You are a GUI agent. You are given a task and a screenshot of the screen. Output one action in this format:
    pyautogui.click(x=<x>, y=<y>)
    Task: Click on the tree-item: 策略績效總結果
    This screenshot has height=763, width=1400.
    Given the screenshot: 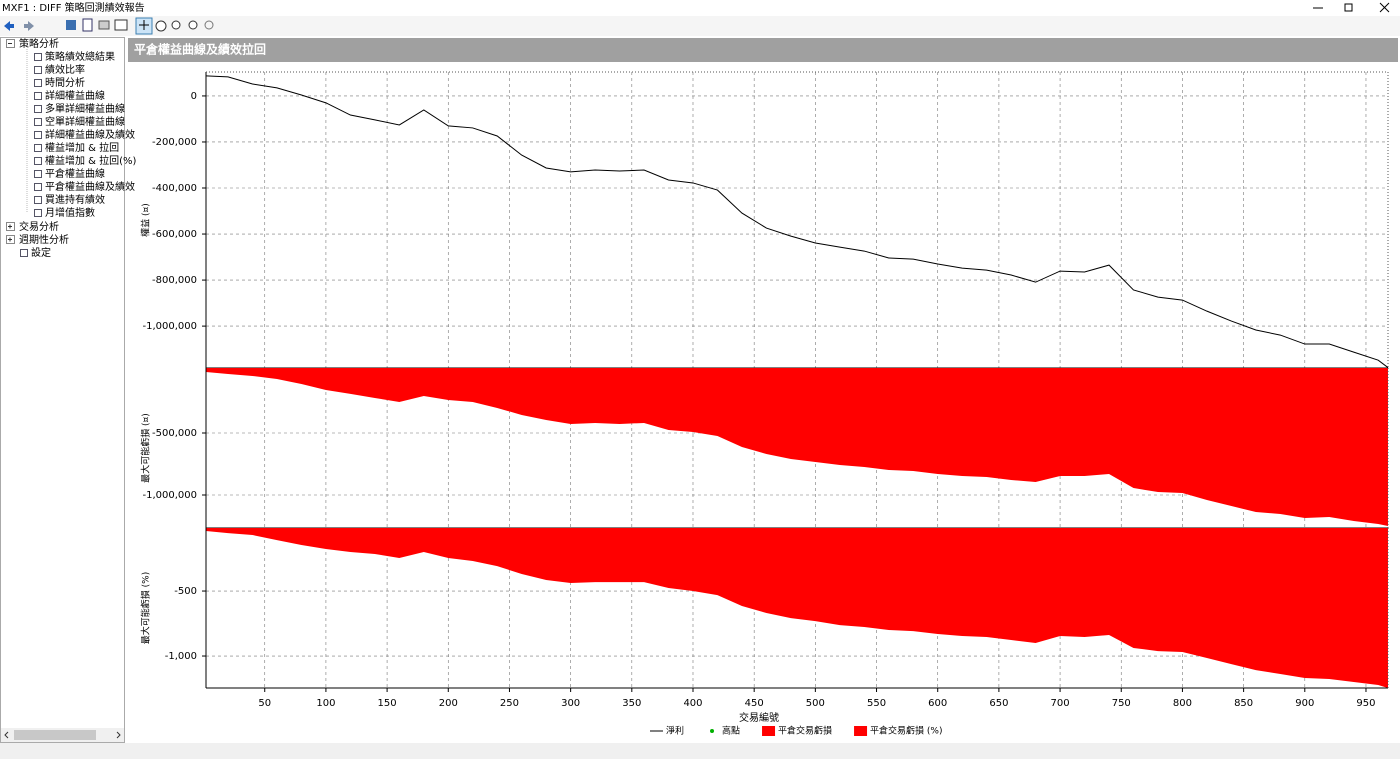 What is the action you would take?
    pyautogui.click(x=80, y=56)
    